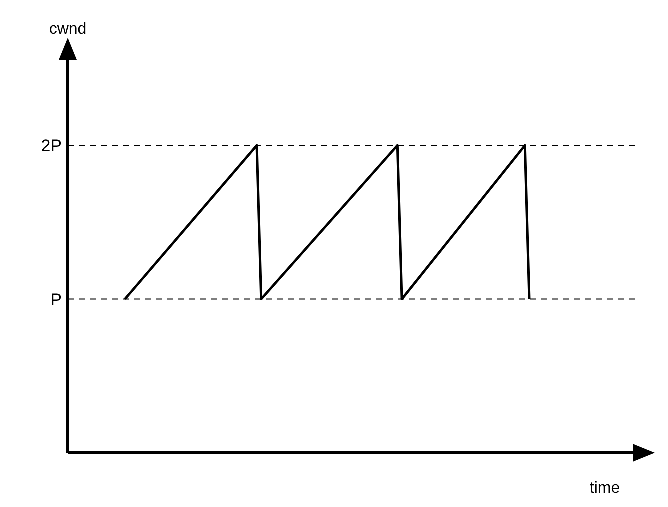 The width and height of the screenshot is (668, 507). I want to click on ref-line-label: 2P, so click(51, 146).